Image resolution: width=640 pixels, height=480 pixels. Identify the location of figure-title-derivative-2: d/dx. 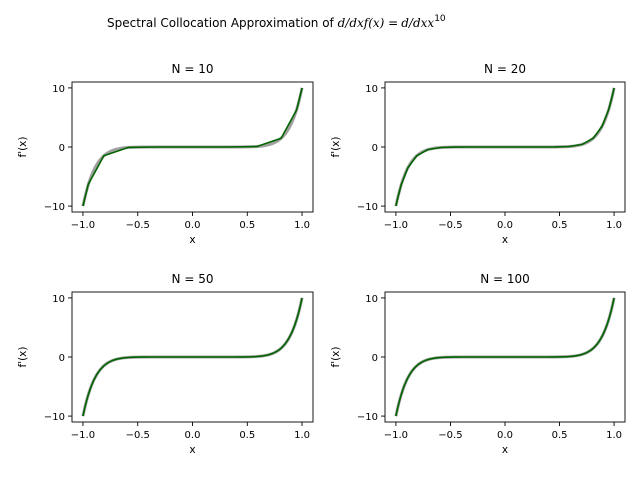
(414, 23).